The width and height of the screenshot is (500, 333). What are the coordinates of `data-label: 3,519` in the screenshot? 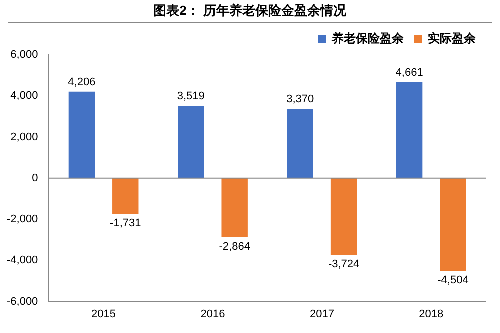 It's located at (191, 96).